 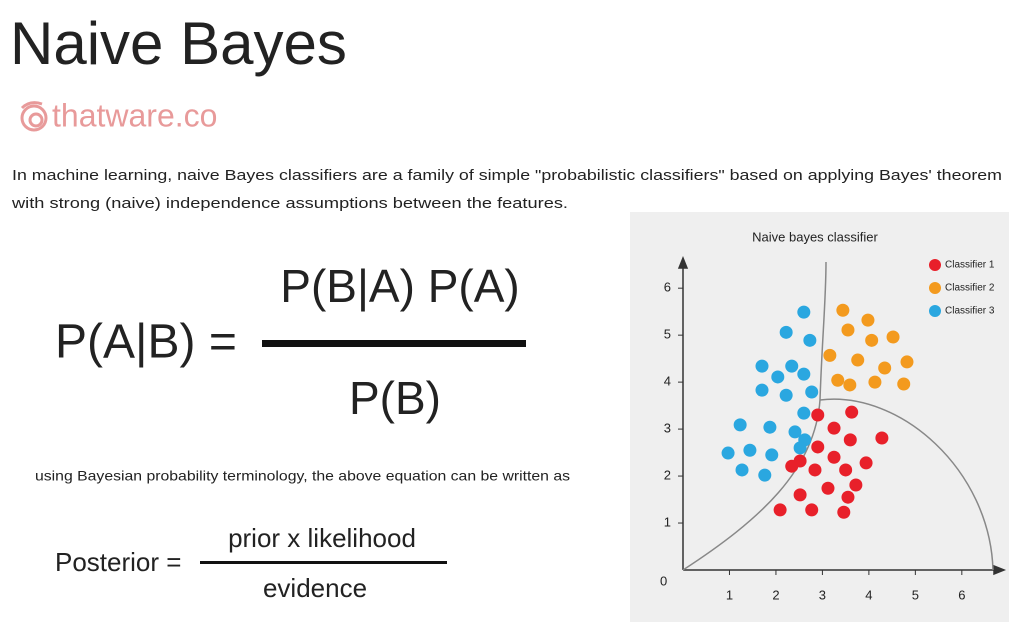 I want to click on title: Naive Bayes, so click(x=178, y=43).